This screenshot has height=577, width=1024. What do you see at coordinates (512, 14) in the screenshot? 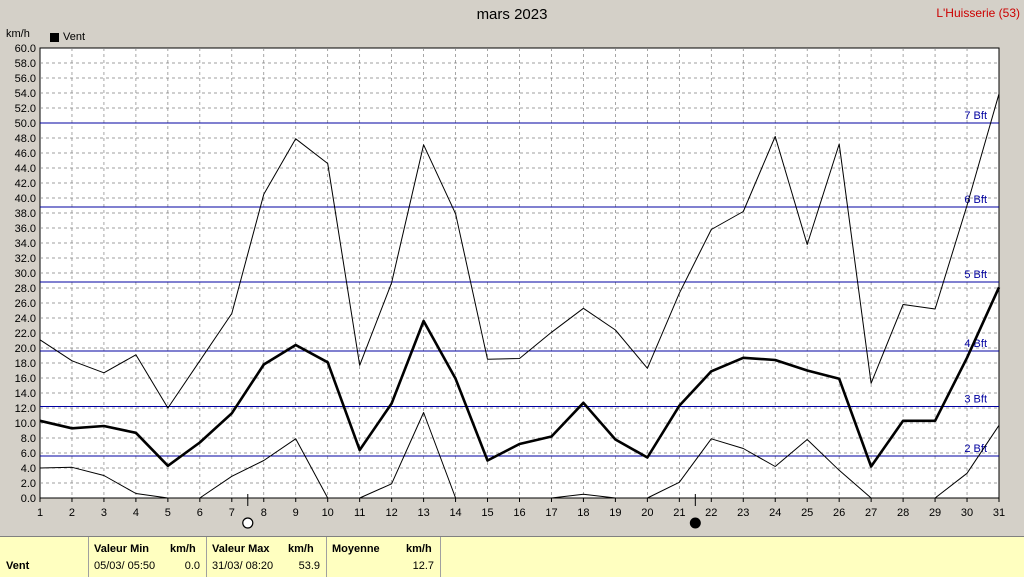
I see `chart-title: mars 2023` at bounding box center [512, 14].